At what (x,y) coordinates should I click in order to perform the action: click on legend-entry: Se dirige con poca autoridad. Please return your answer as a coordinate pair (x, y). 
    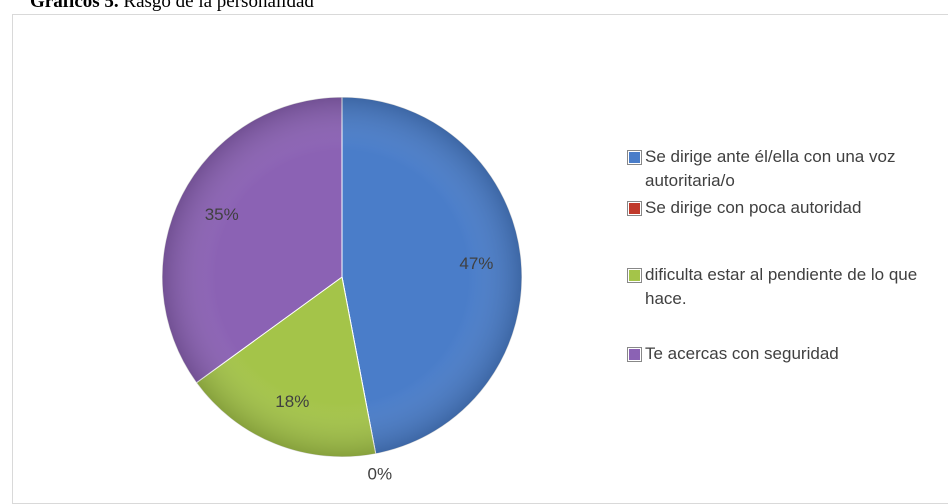
    Looking at the image, I should click on (786, 208).